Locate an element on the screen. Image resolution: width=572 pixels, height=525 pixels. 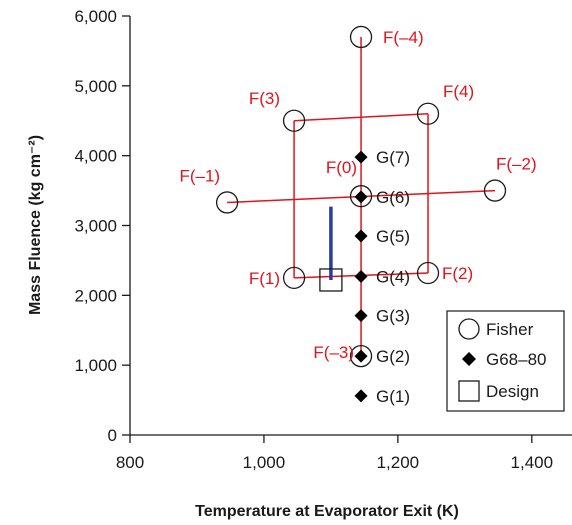
y-tick-label: 3,000 is located at coordinates (95, 226).